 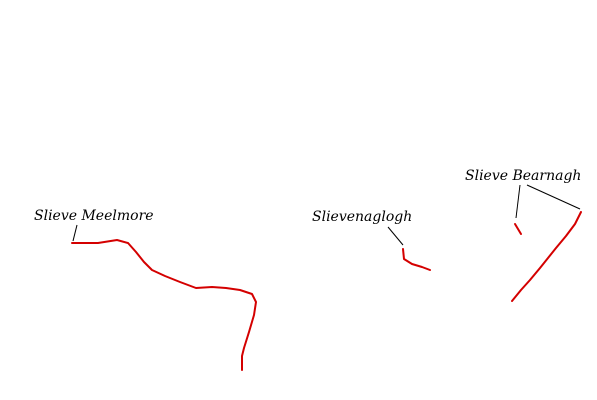 What do you see at coordinates (371, 240) in the screenshot?
I see `peak-group-slievenaglogh: Slievenaglogh` at bounding box center [371, 240].